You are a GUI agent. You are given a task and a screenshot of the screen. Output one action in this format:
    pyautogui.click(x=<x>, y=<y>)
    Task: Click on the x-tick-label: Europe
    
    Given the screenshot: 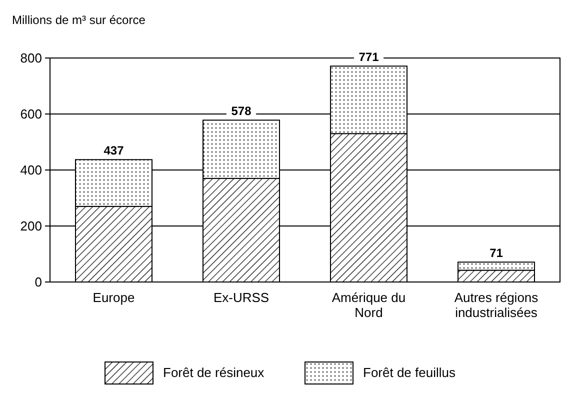 What is the action you would take?
    pyautogui.click(x=113, y=297)
    